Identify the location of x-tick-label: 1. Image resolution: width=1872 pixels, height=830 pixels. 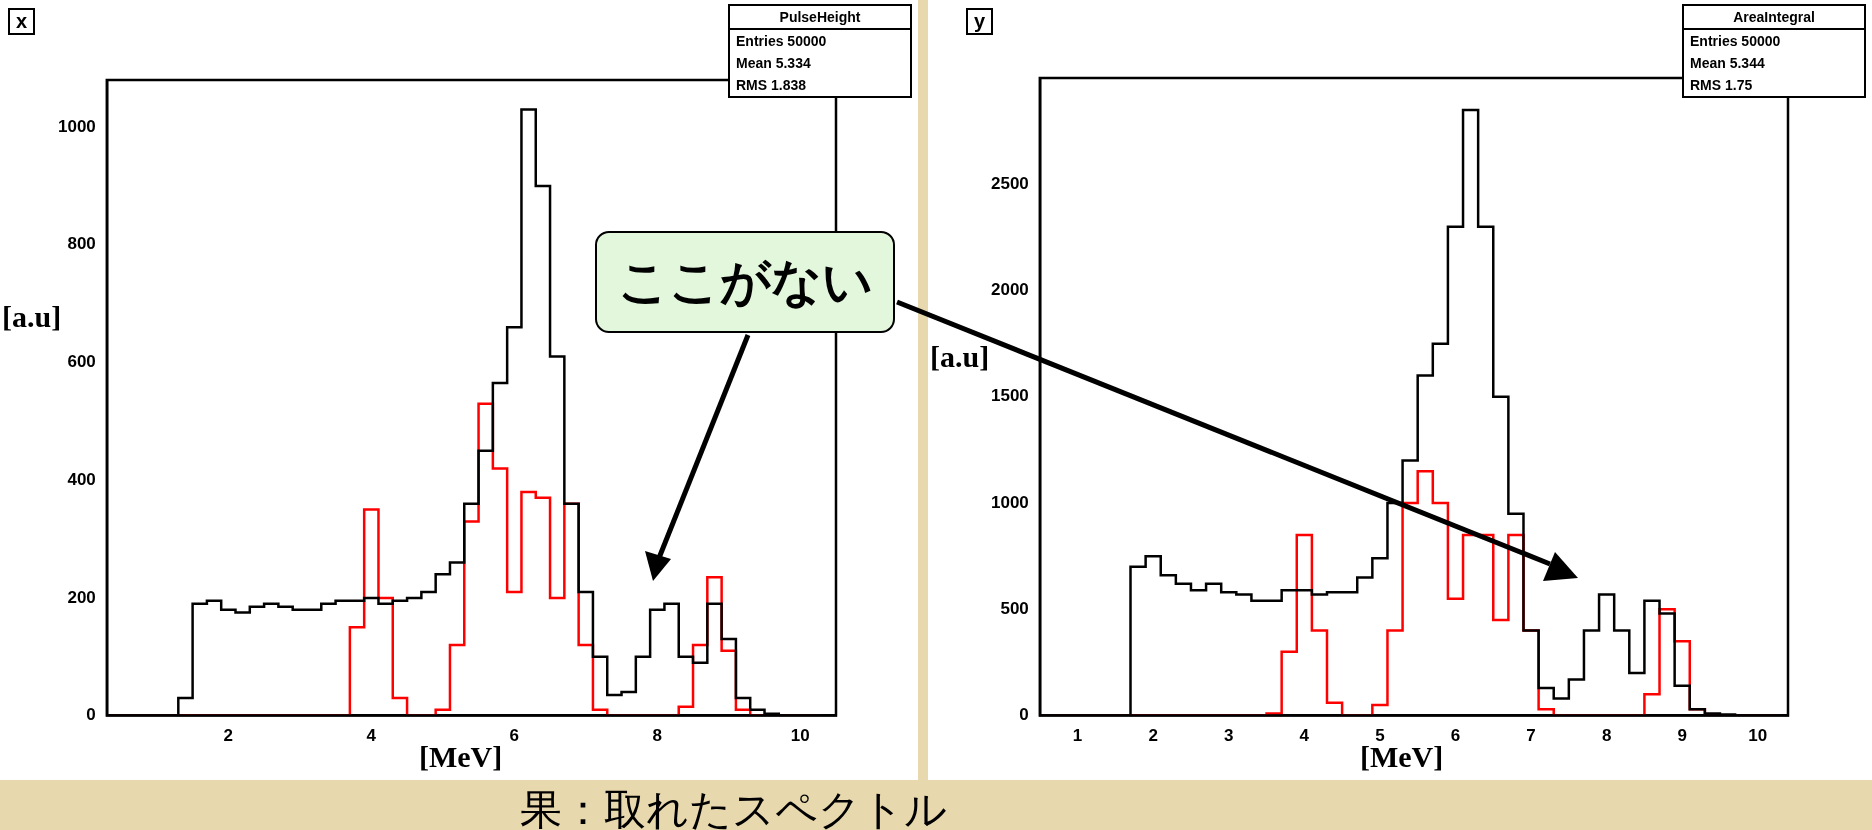
(1077, 736).